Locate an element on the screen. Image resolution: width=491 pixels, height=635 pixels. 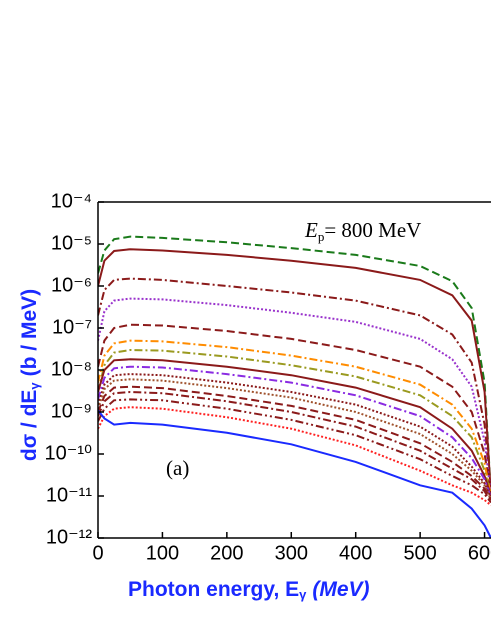
x-tick-label: 300 is located at coordinates (291, 553).